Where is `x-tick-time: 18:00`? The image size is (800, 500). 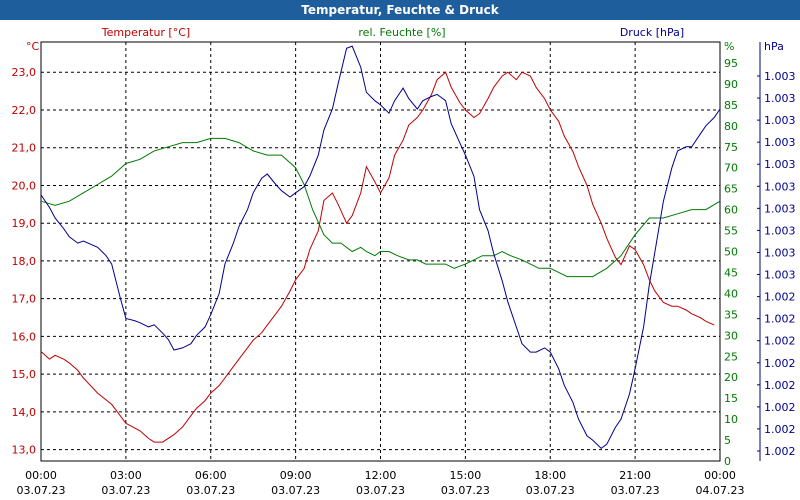 x-tick-time: 18:00 is located at coordinates (550, 475).